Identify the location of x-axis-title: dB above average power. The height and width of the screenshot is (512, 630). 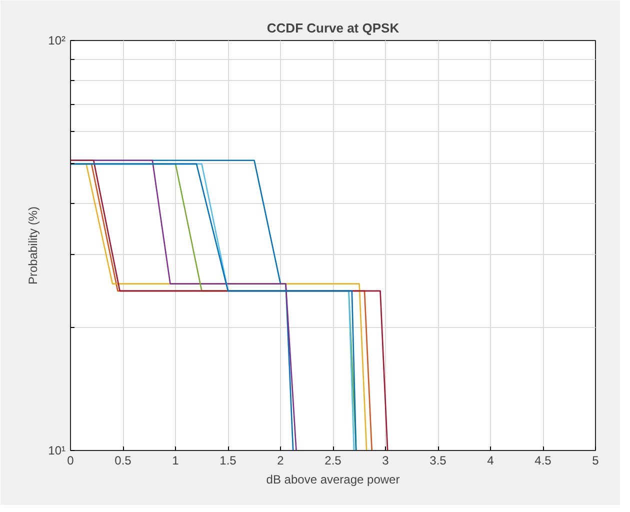
(333, 479).